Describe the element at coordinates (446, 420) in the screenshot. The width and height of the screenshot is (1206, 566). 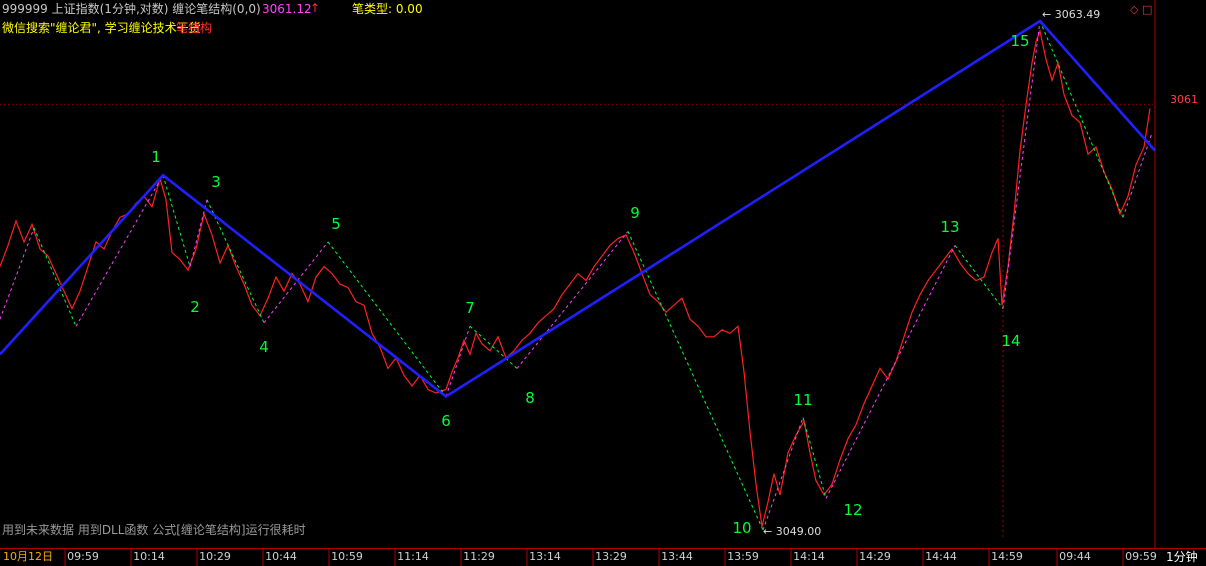
I see `pivot-label-6: 6` at that location.